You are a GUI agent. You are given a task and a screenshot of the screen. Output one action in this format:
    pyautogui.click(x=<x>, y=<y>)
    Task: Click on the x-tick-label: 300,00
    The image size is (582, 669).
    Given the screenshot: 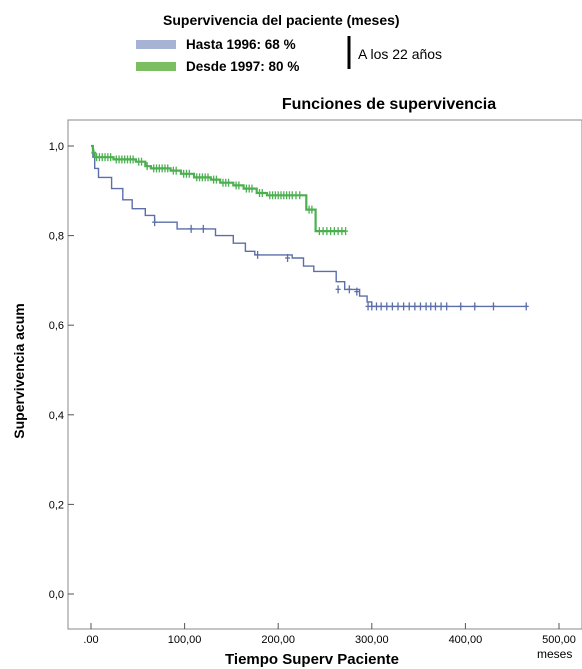 What is the action you would take?
    pyautogui.click(x=372, y=640)
    